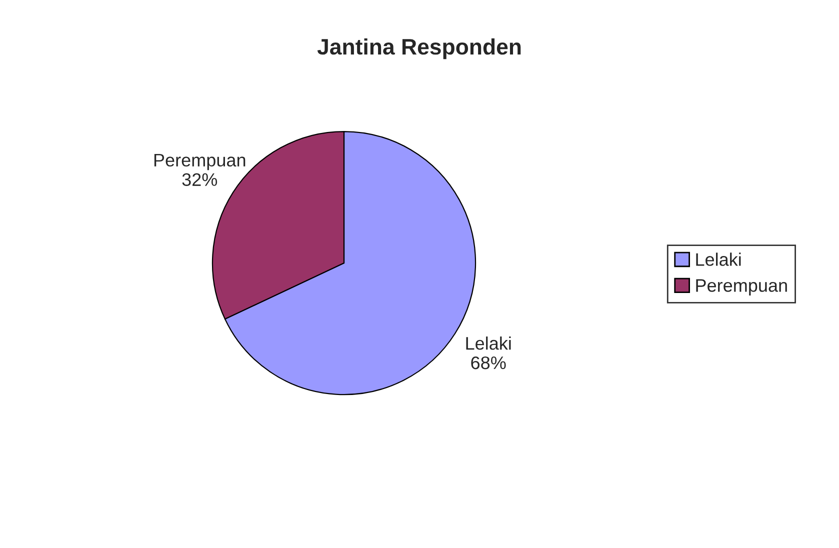 This screenshot has width=839, height=548. Describe the element at coordinates (200, 179) in the screenshot. I see `data-label: 32%` at that location.